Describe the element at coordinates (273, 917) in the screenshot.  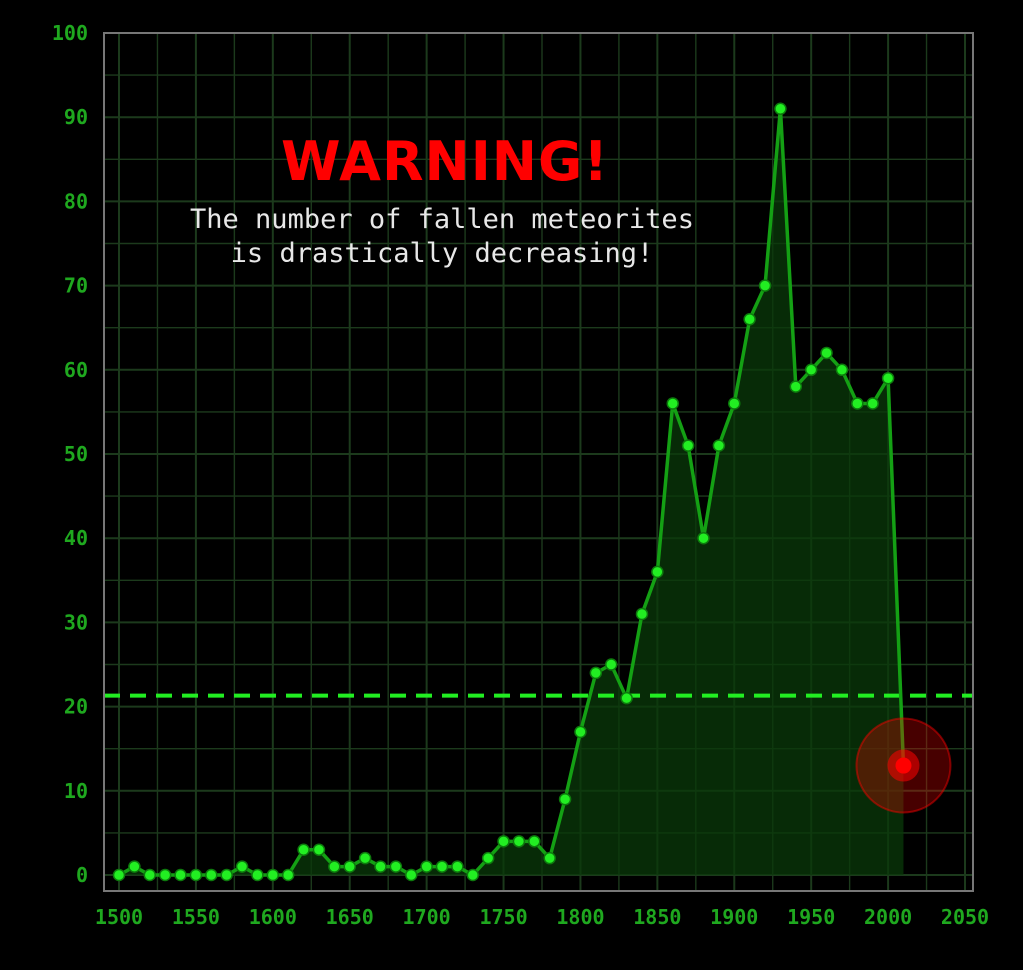
I see `x-tick-label: 1600` at that location.